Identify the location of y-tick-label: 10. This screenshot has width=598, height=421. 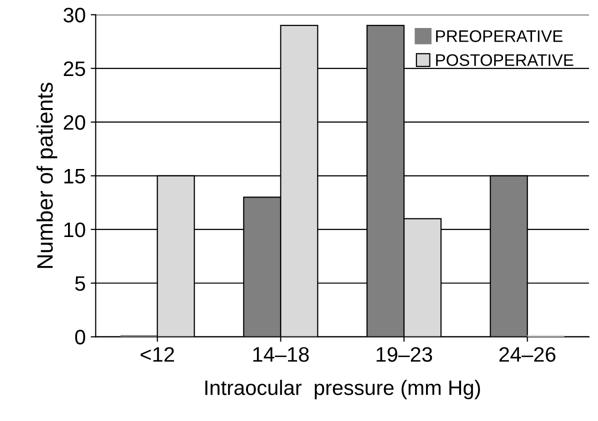
(75, 230).